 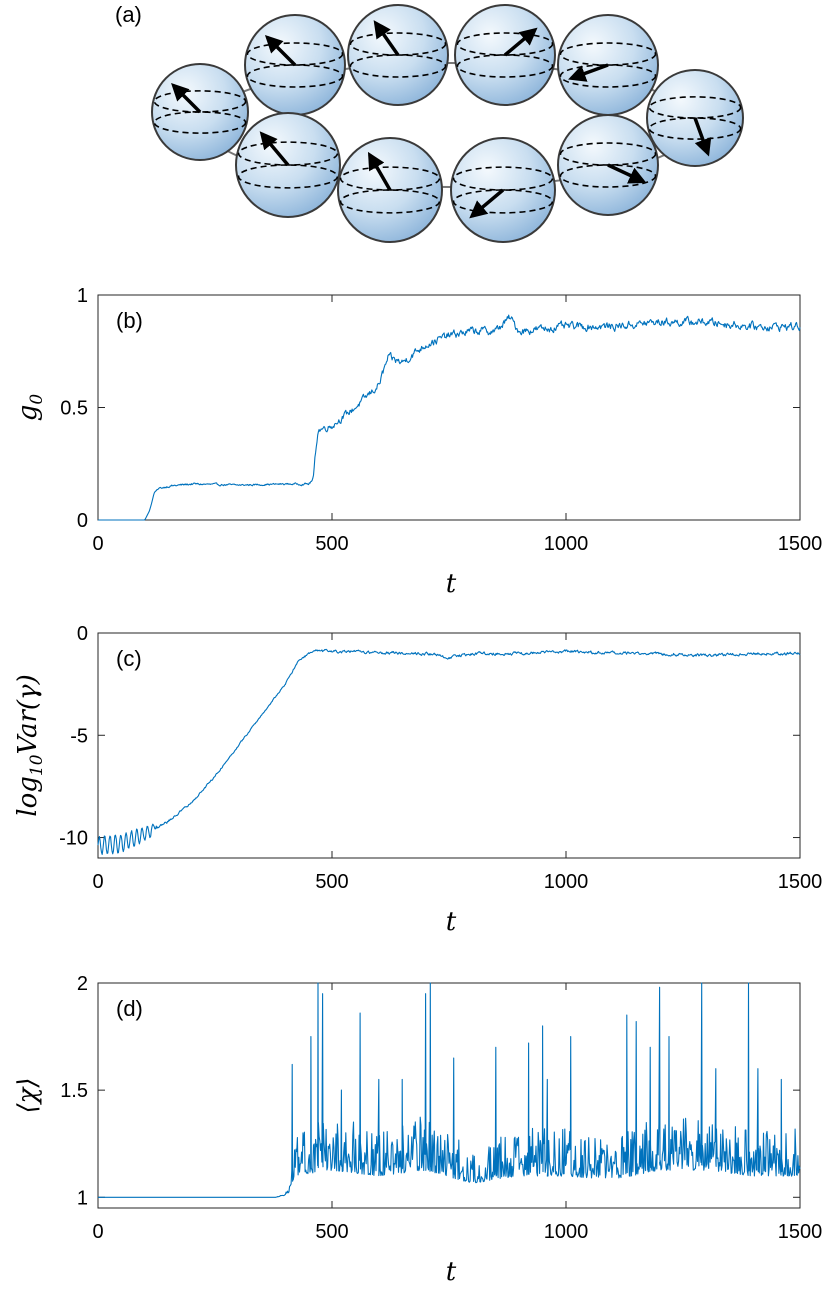 What do you see at coordinates (28, 1095) in the screenshot?
I see `y-axis-label: ⟨χ⟩` at bounding box center [28, 1095].